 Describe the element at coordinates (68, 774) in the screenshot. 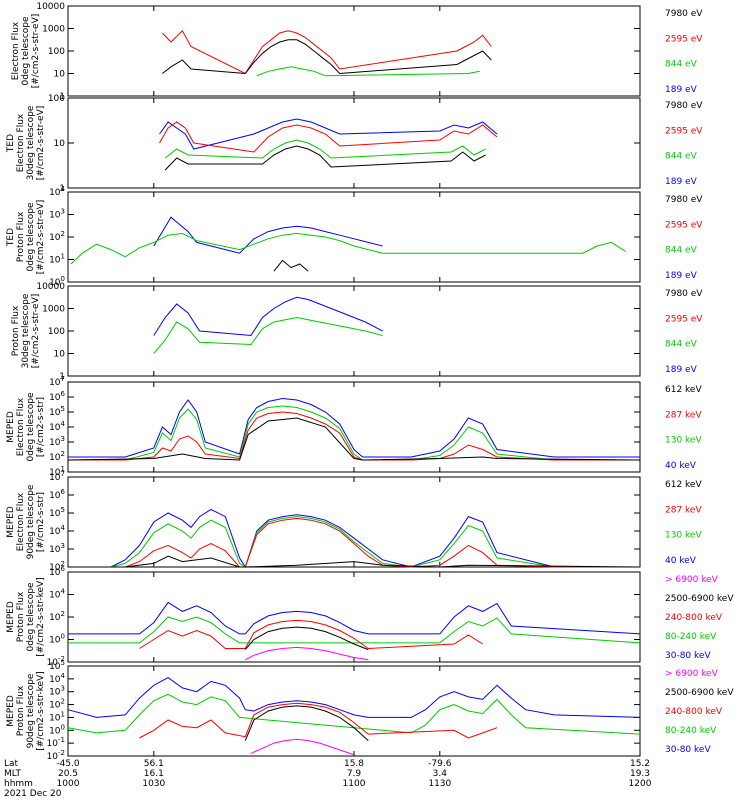

I see `footer-value: 20.5` at that location.